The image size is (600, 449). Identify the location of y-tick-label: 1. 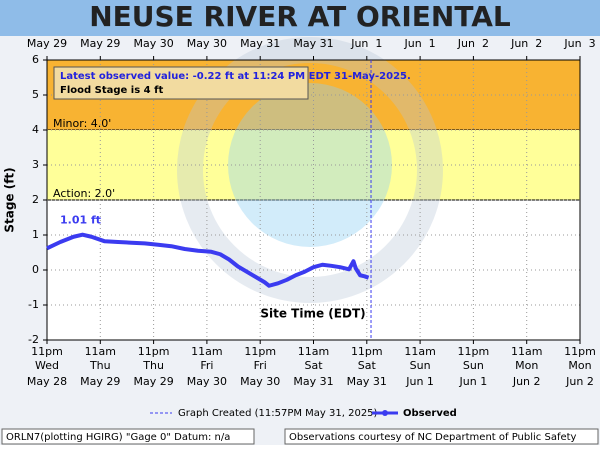
(35, 234).